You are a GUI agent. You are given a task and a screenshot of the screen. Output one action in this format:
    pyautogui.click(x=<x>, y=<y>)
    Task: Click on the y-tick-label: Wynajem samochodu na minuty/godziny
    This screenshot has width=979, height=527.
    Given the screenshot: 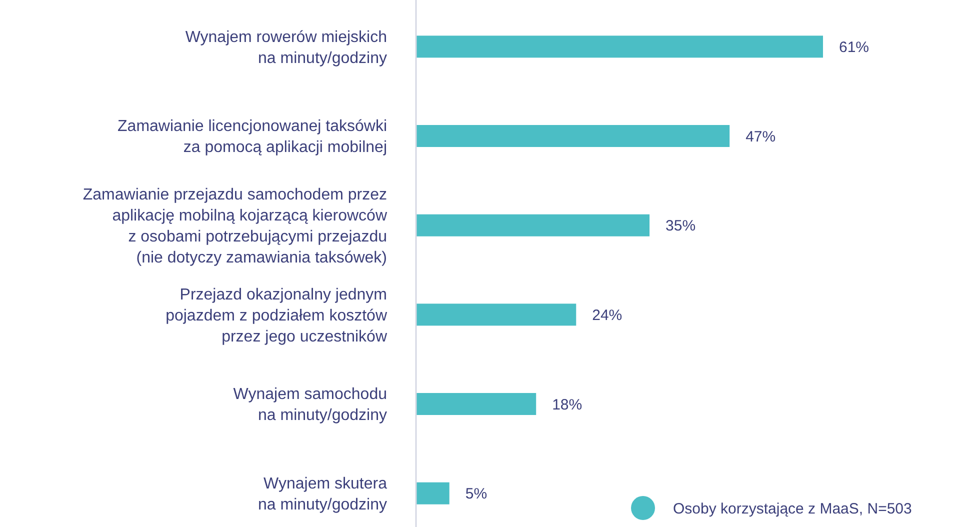 What is the action you would take?
    pyautogui.click(x=310, y=405)
    